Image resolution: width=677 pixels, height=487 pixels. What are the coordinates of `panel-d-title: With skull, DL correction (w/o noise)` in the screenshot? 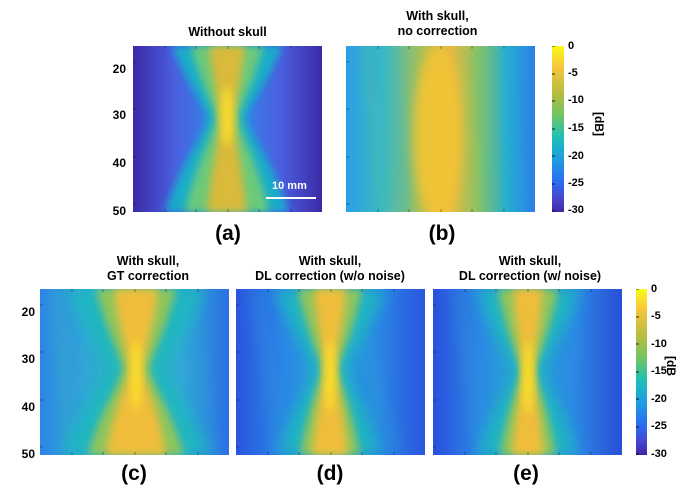 It's located at (330, 268).